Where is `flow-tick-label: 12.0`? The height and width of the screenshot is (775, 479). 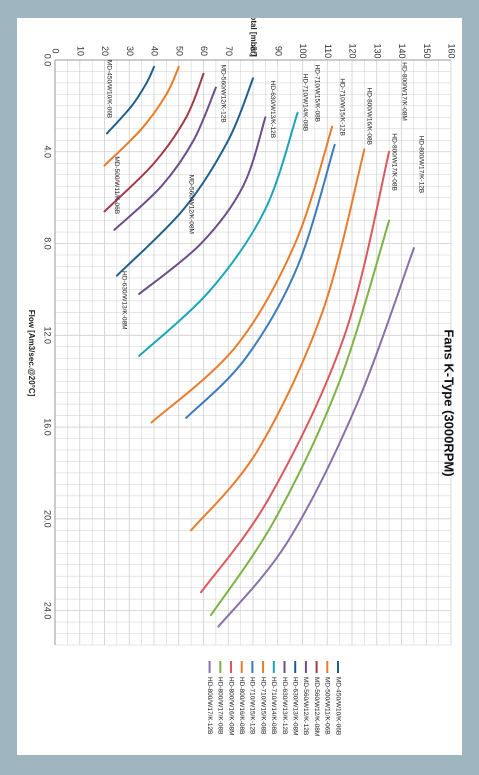
flow-tick-label: 12.0 is located at coordinates (48, 336).